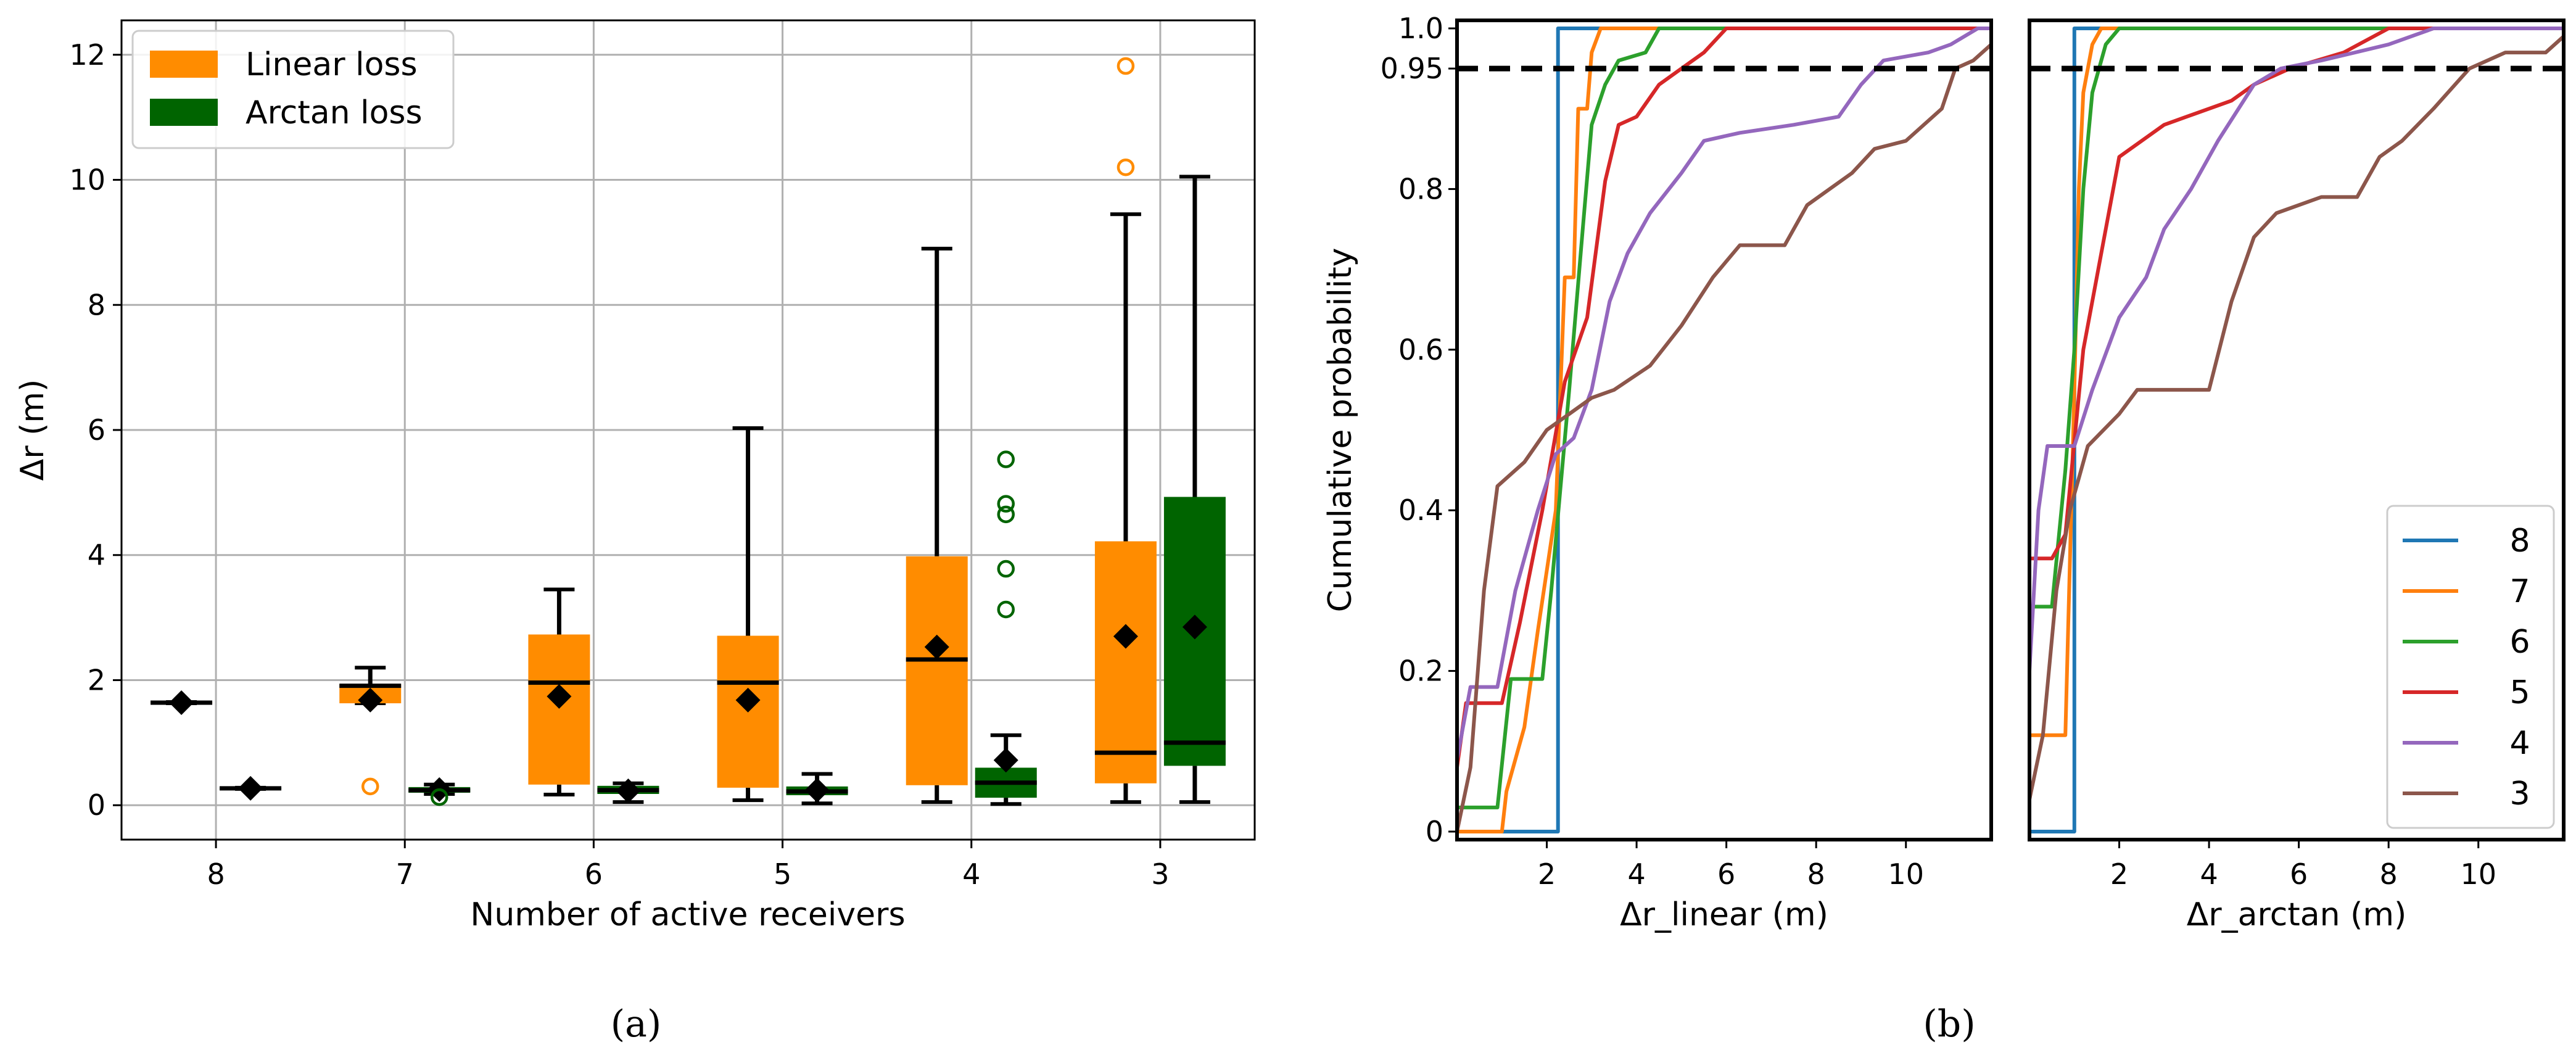 This screenshot has width=2576, height=1058. I want to click on panel-a-y-ticks: 0 2 4 6 8 10 12, so click(95, 430).